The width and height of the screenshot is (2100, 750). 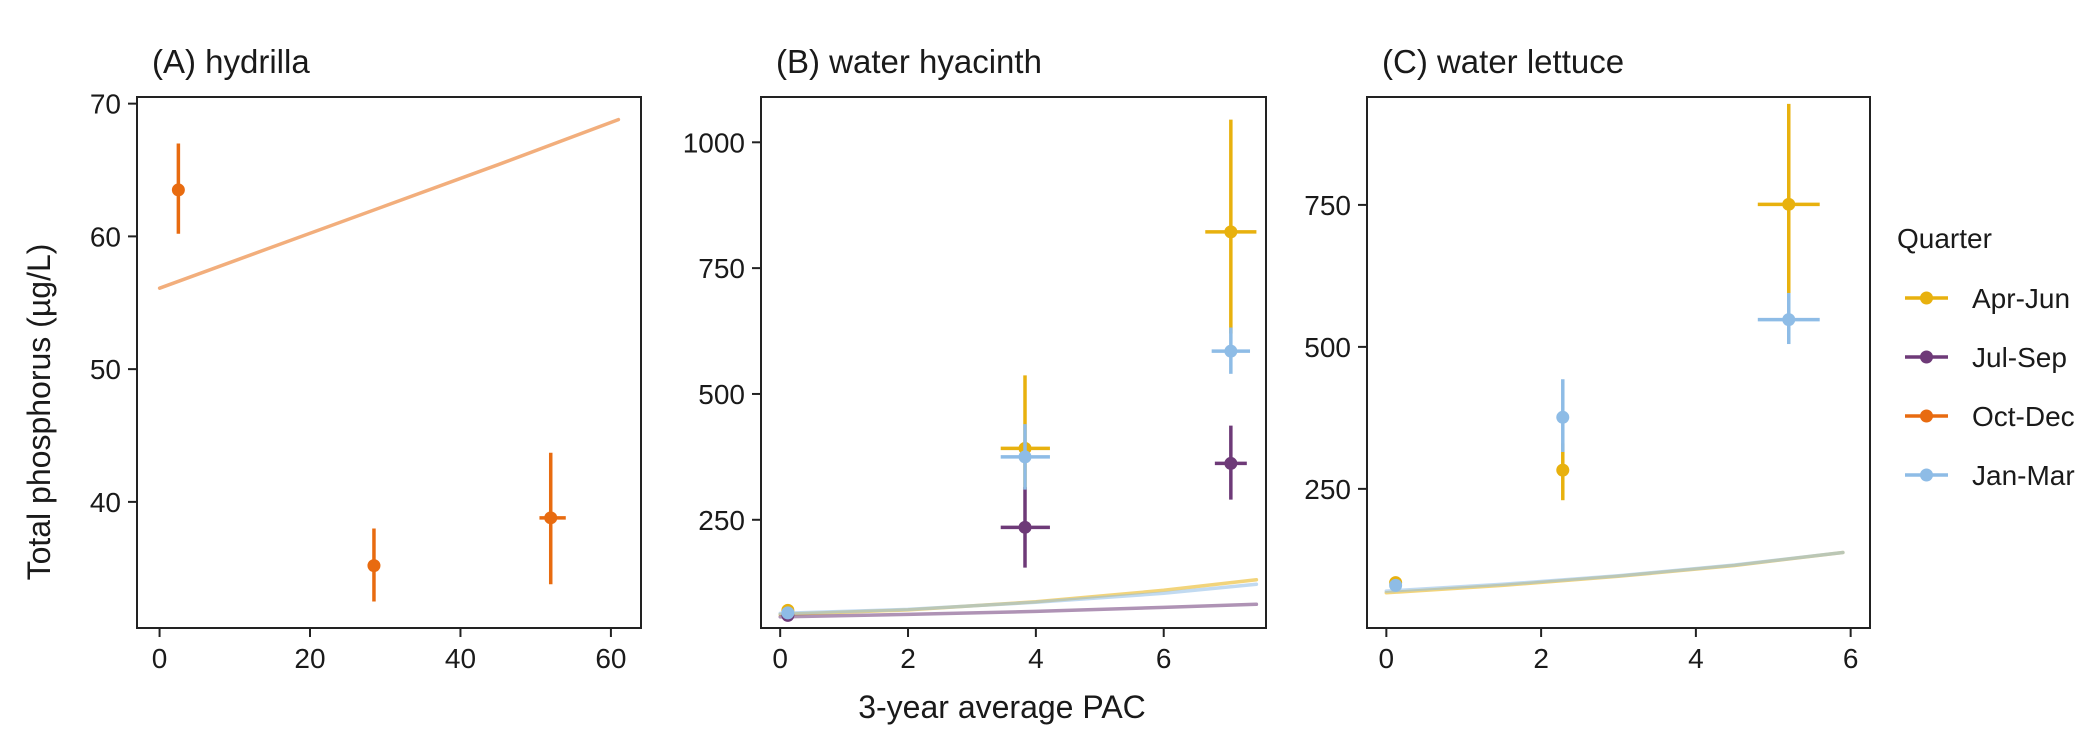 I want to click on legend-label: Jan-Mar, so click(x=2023, y=475).